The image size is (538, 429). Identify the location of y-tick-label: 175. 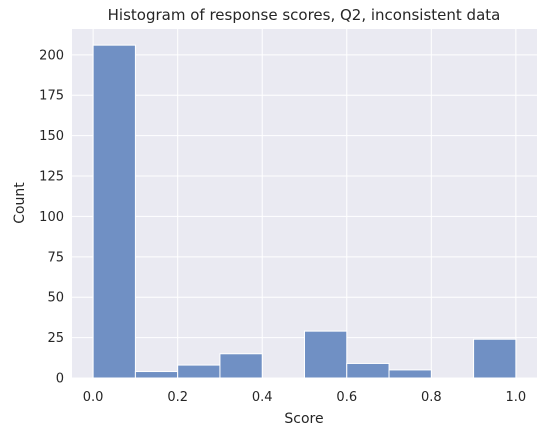
(51, 96).